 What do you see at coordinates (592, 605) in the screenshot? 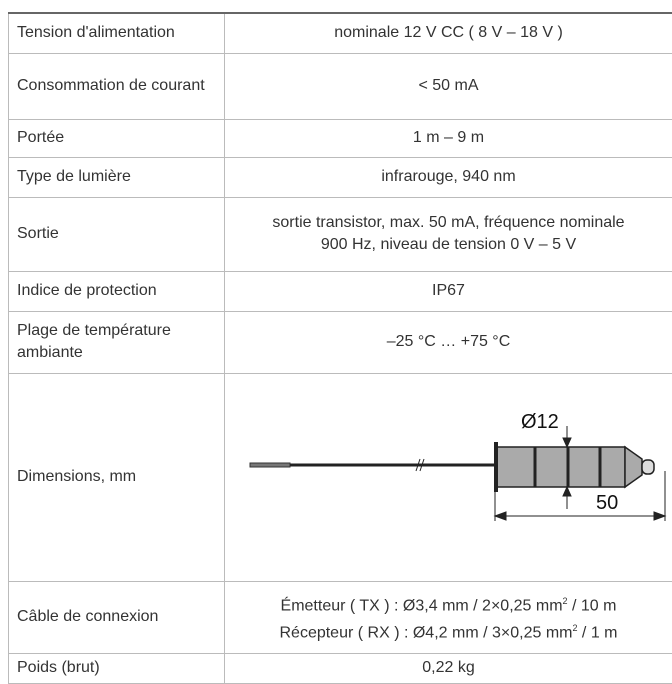
I see `text: / 10 m` at bounding box center [592, 605].